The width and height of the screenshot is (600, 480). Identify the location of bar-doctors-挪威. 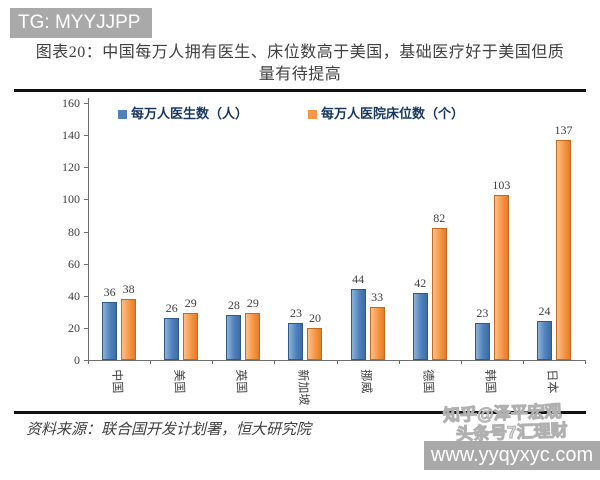
(358, 324).